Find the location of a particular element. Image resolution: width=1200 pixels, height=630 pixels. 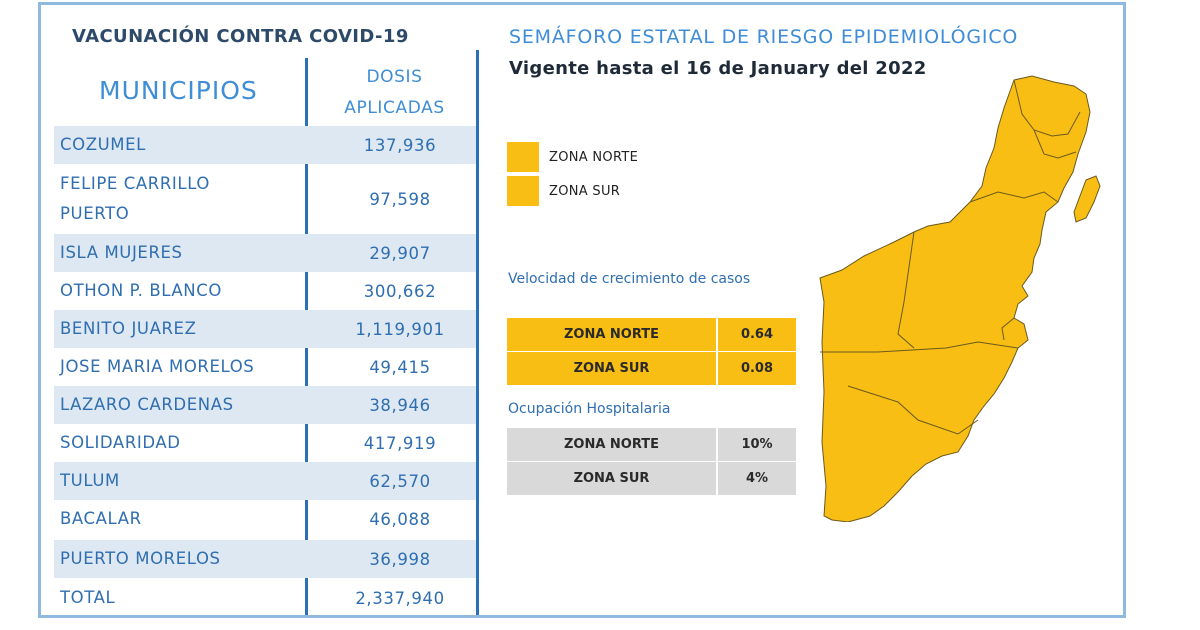

table-row: BACALAR 46,088 is located at coordinates (265, 519).